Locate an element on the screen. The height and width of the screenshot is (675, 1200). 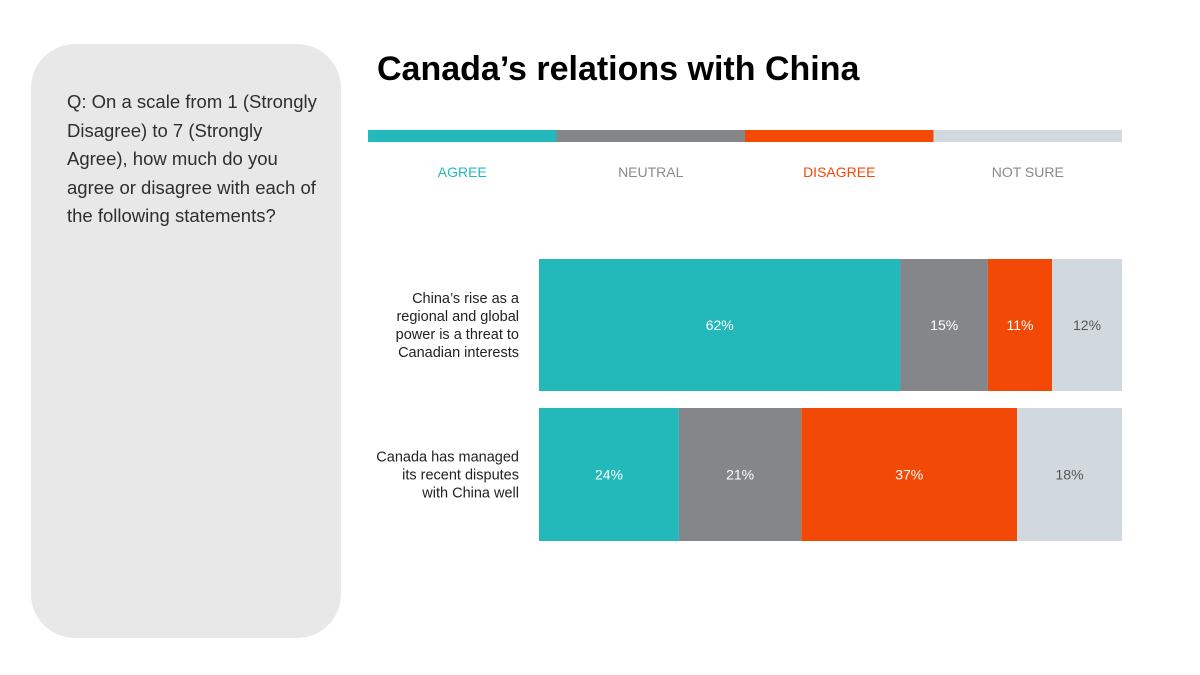
legend-label-1: NEUTRAL is located at coordinates (651, 172).